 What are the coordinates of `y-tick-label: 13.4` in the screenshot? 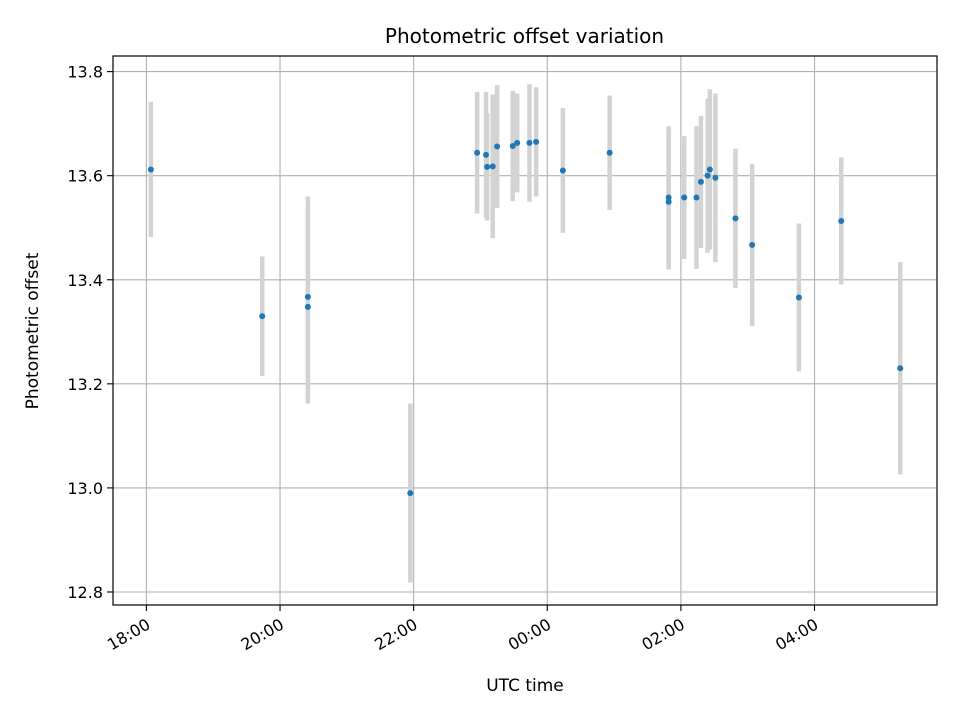 It's located at (85, 280).